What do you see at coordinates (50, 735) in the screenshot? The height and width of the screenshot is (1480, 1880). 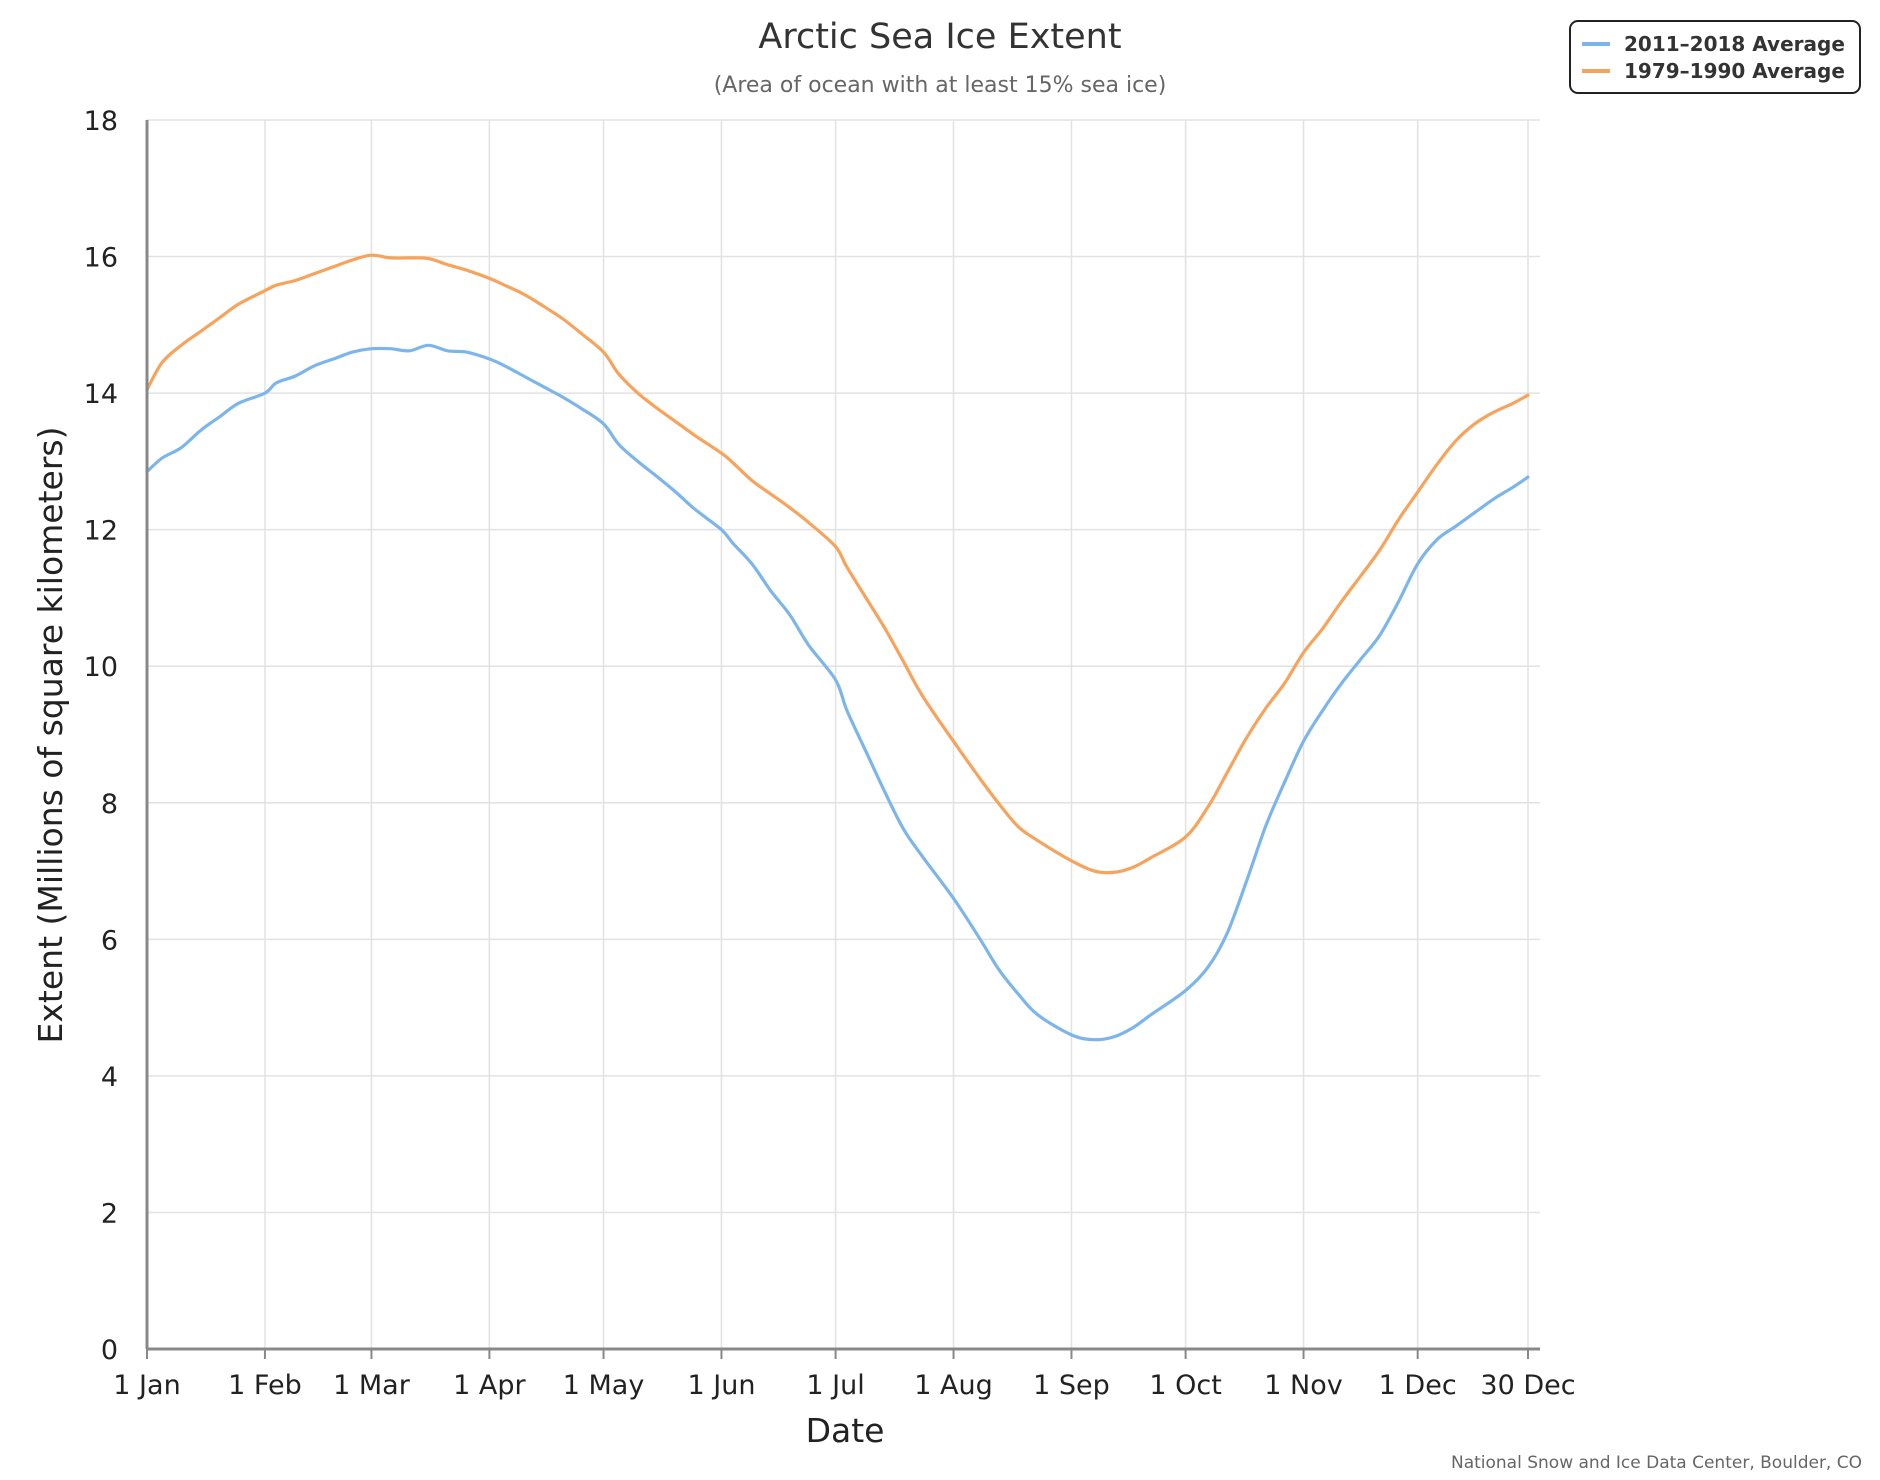 I see `y-axis-title: Extent (Millions of square kilometers)` at bounding box center [50, 735].